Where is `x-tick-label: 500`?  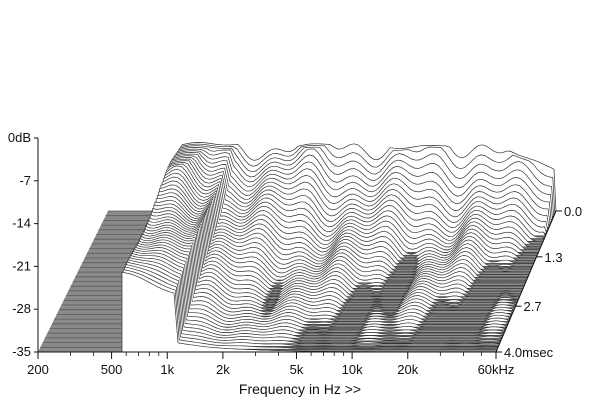
x-tick-label: 500 is located at coordinates (112, 369).